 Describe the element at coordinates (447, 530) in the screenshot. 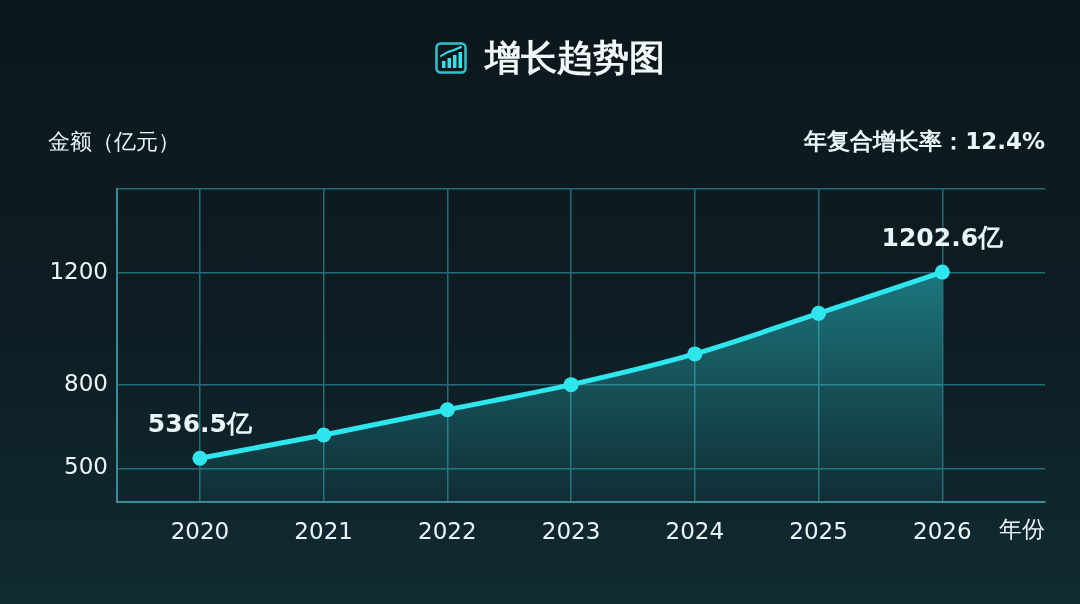

I see `x-tick-label: 2022` at that location.